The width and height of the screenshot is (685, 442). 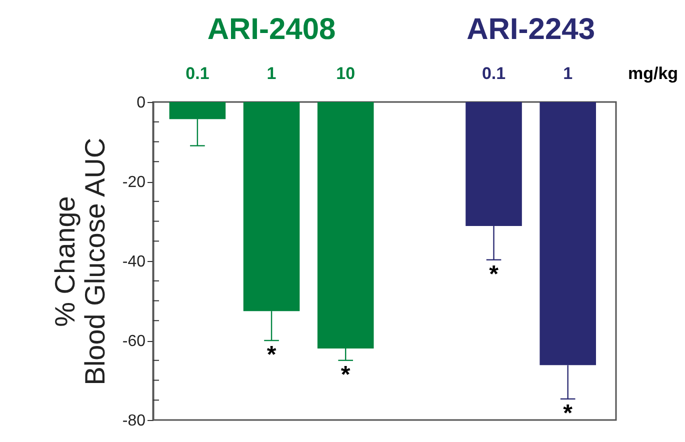 I want to click on series-label: ARI-2243, so click(x=531, y=29).